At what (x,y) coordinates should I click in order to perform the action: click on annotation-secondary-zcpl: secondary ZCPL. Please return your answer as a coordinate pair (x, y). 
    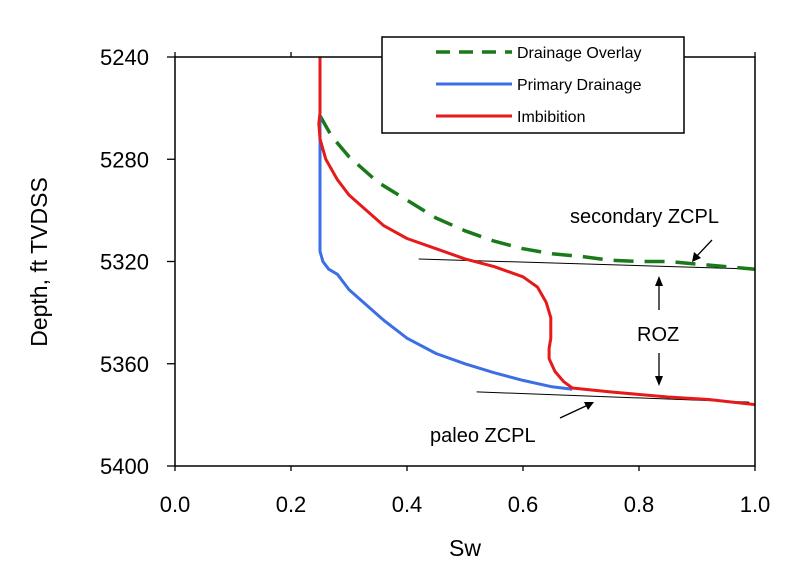
    Looking at the image, I should click on (644, 217).